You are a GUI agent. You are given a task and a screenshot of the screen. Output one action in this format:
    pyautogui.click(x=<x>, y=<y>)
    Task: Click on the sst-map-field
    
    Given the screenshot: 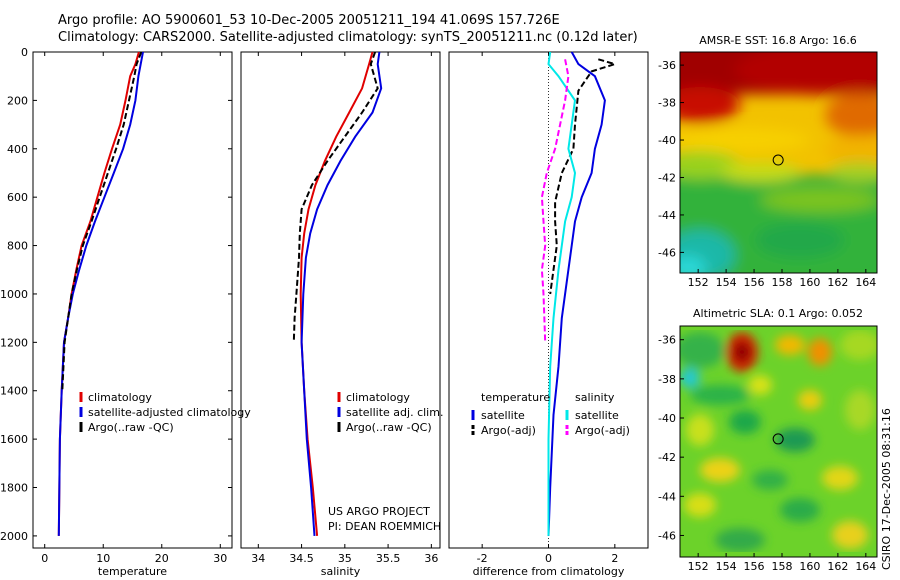 What is the action you would take?
    pyautogui.click(x=778, y=162)
    